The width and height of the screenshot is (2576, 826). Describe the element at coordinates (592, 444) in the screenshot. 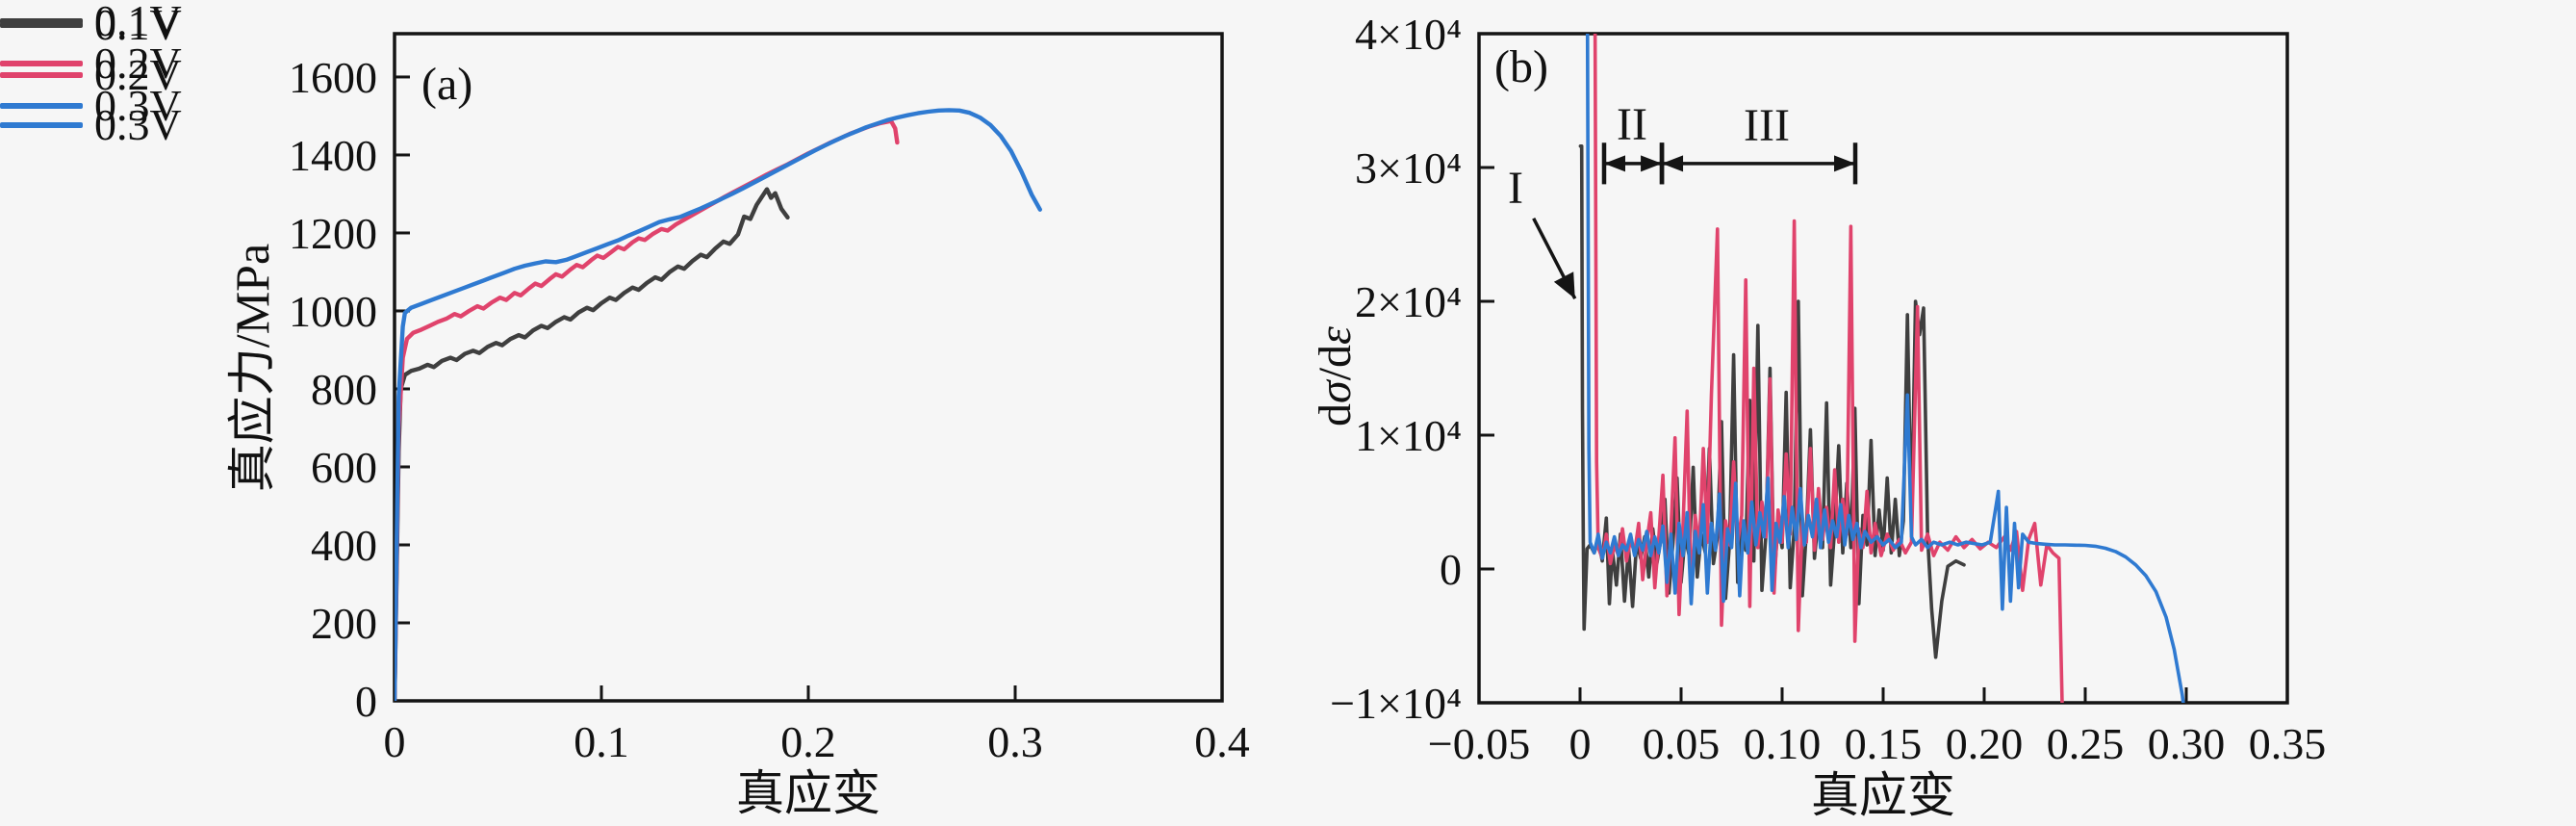

I see `curve-0.1V` at that location.